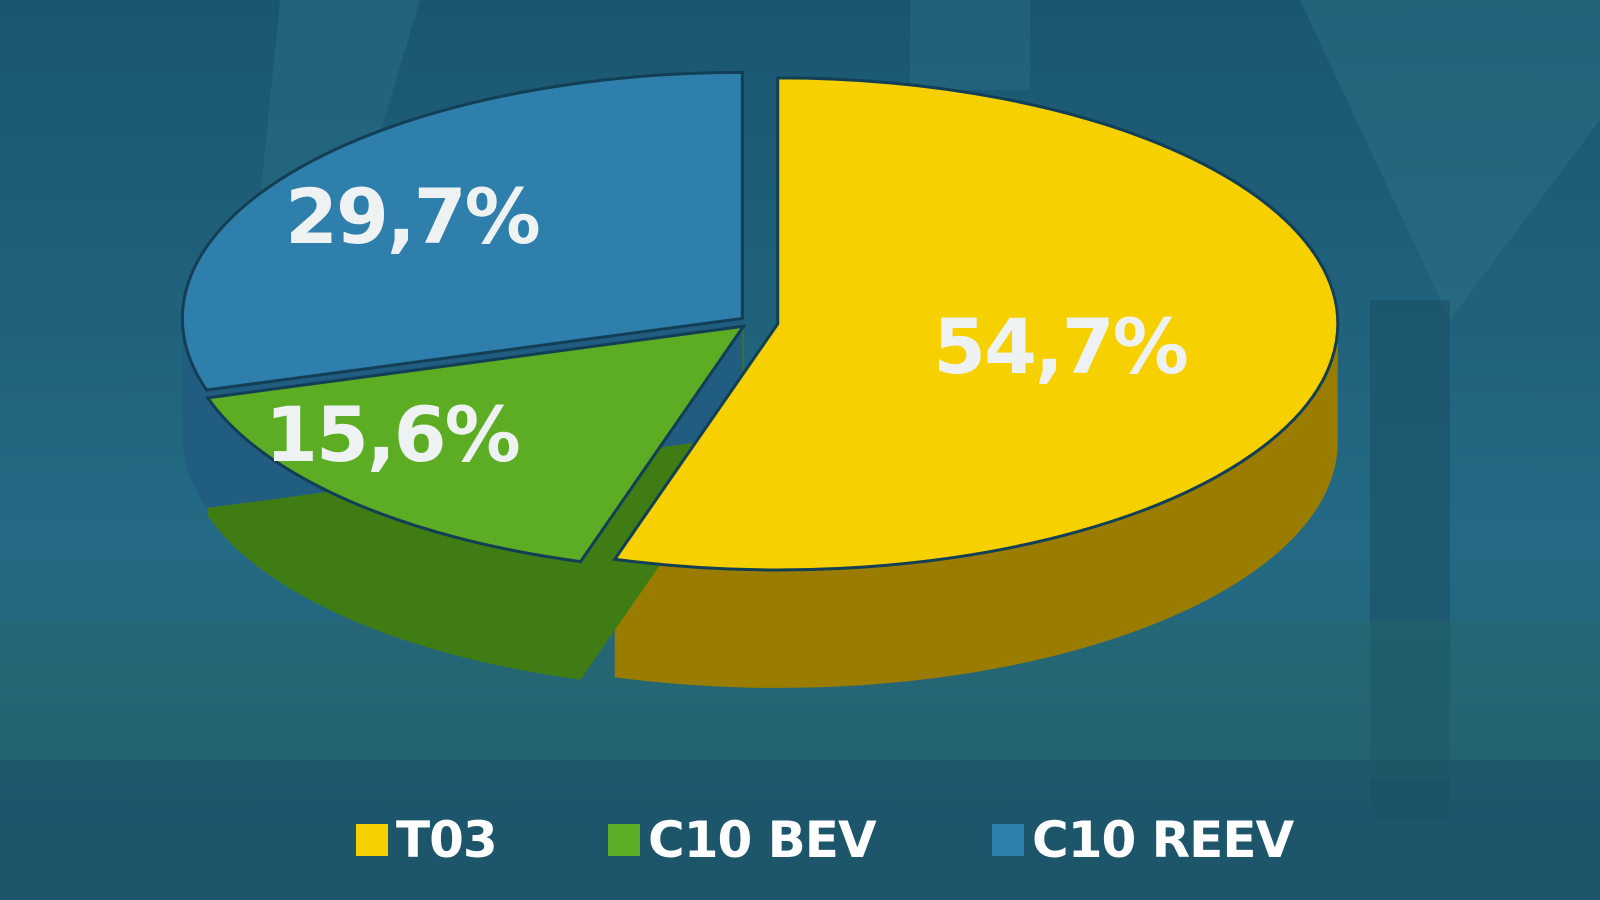 The height and width of the screenshot is (900, 1600). What do you see at coordinates (372, 840) in the screenshot?
I see `legend-swatch-t03` at bounding box center [372, 840].